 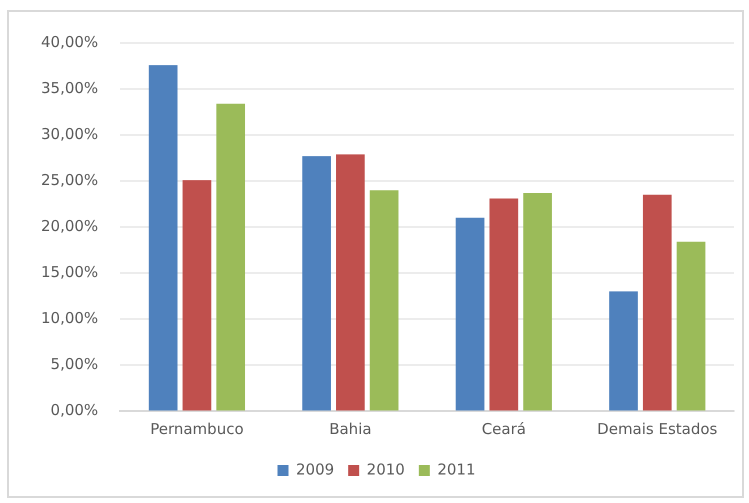 I want to click on legend-label: 2010, so click(x=385, y=469).